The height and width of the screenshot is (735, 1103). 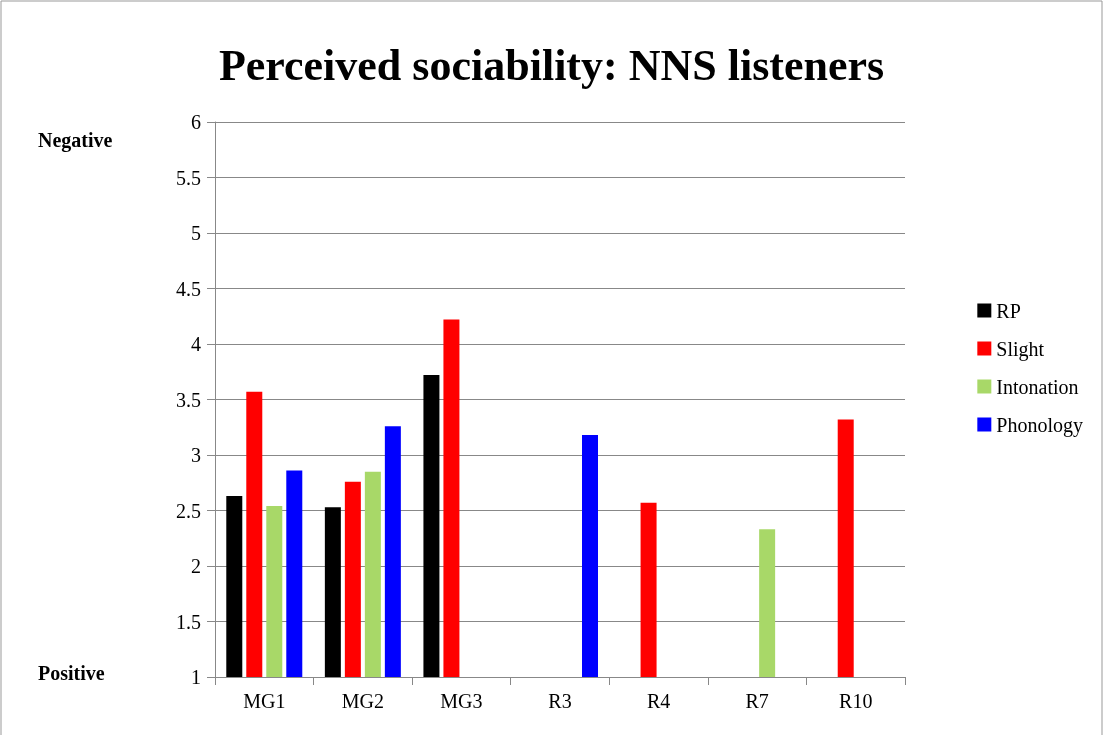 I want to click on text: Positive, so click(x=71, y=673).